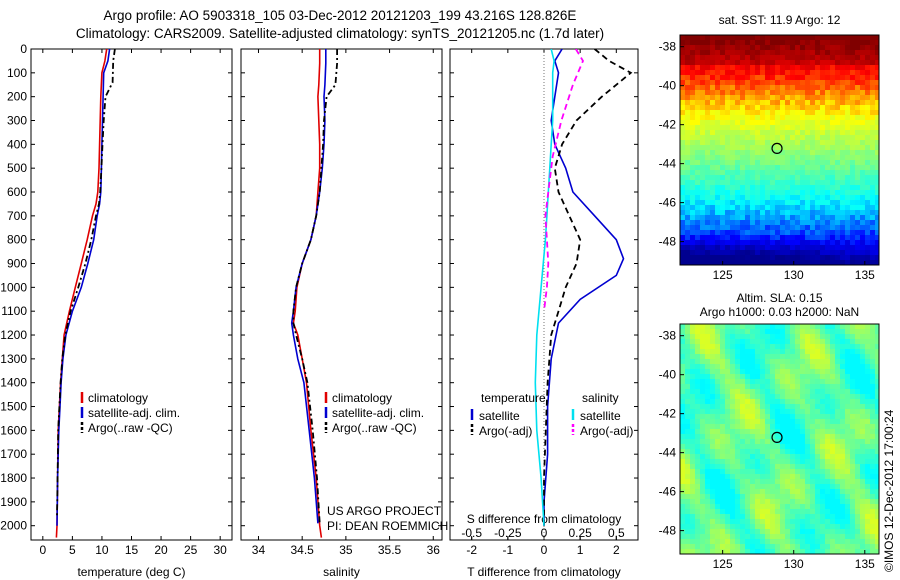 This screenshot has height=580, width=900. I want to click on sla-map-title: Altim. SLA: 0.15, so click(779, 298).